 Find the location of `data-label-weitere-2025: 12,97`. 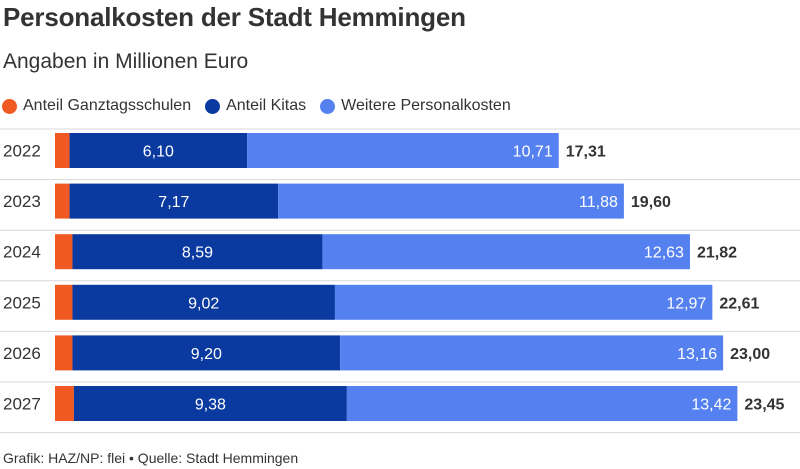

data-label-weitere-2025: 12,97 is located at coordinates (686, 303).